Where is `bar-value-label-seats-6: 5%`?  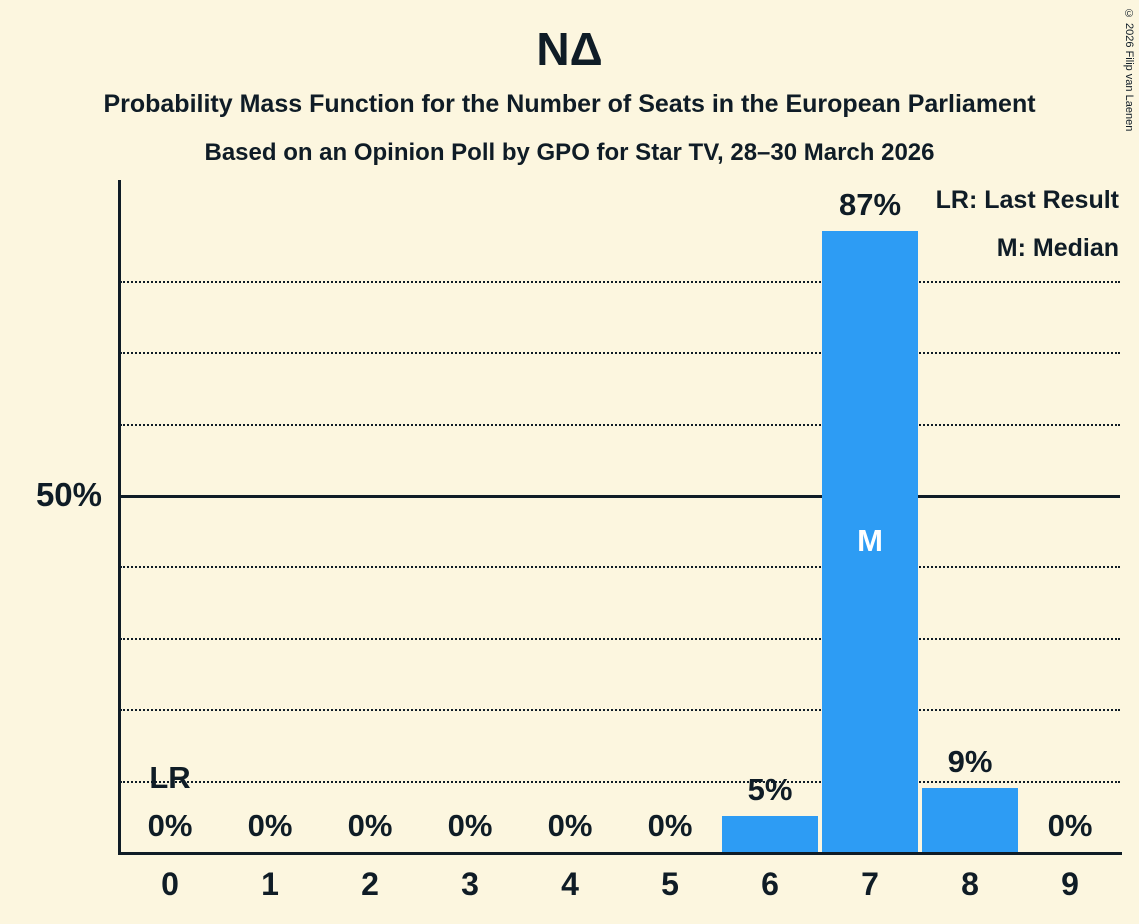
bar-value-label-seats-6: 5% is located at coordinates (770, 790).